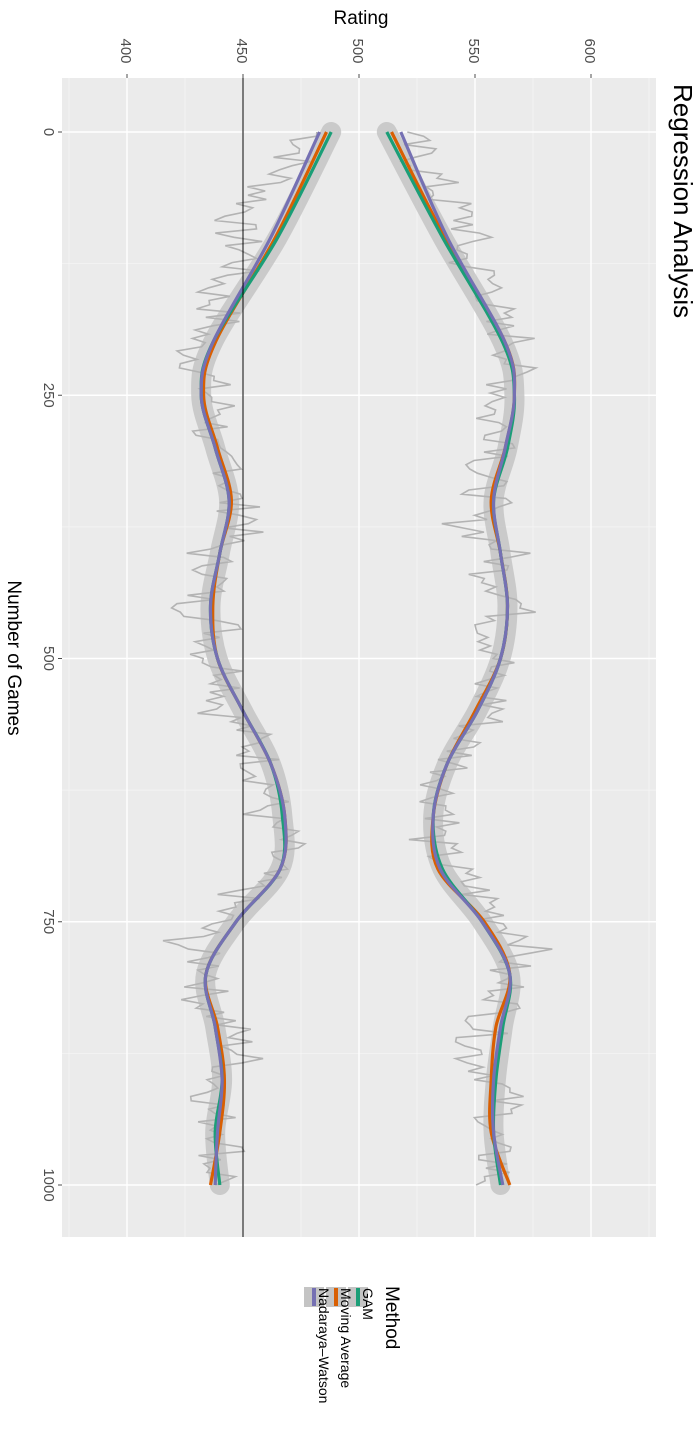 The width and height of the screenshot is (700, 1437). What do you see at coordinates (48, 658) in the screenshot?
I see `x-tick-label: 500` at bounding box center [48, 658].